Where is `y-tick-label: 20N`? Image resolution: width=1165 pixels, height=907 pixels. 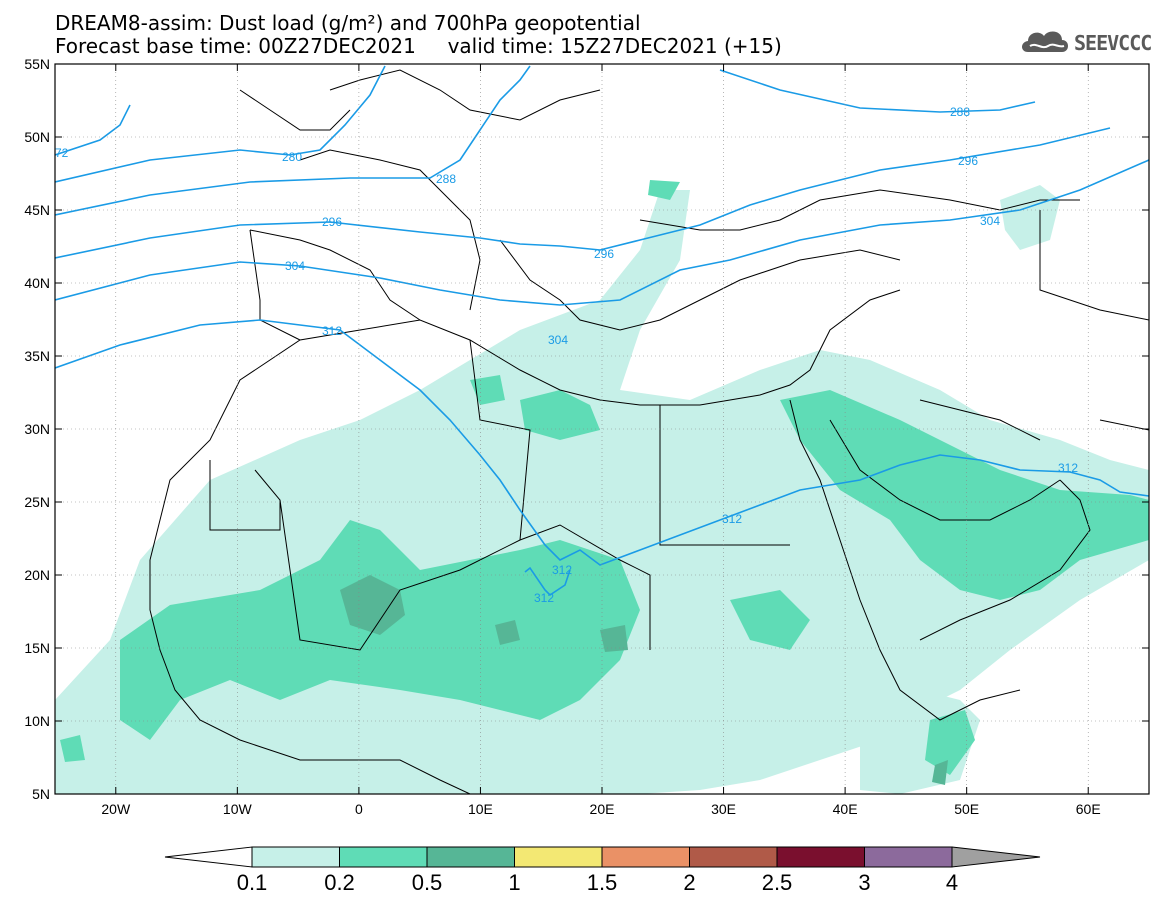 y-tick-label: 20N is located at coordinates (37, 575).